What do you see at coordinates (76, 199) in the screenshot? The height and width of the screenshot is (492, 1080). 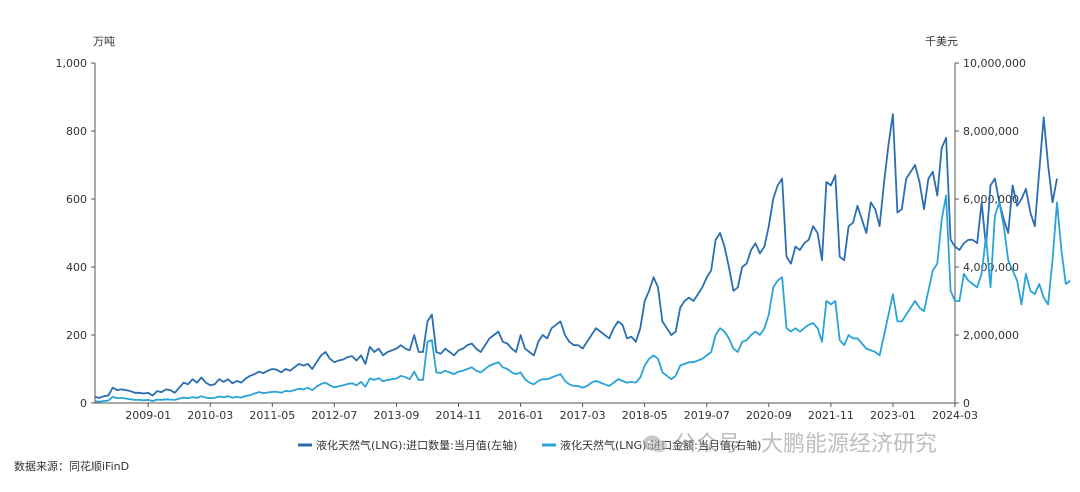 I see `left-tick-label: 600` at bounding box center [76, 199].